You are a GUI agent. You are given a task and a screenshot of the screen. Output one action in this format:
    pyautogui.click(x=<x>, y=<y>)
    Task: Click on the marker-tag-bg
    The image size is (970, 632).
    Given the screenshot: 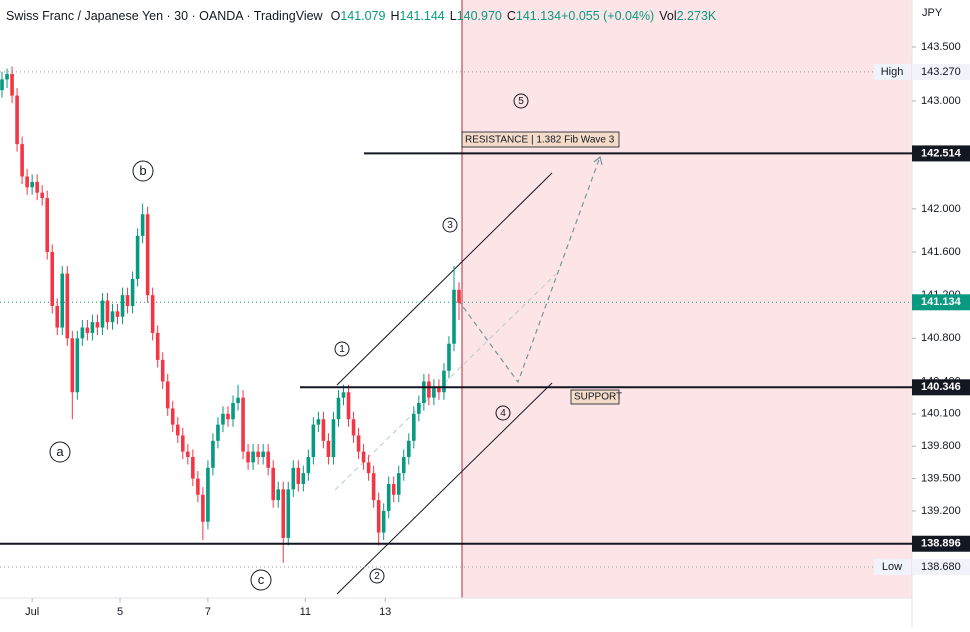 What is the action you would take?
    pyautogui.click(x=892, y=71)
    